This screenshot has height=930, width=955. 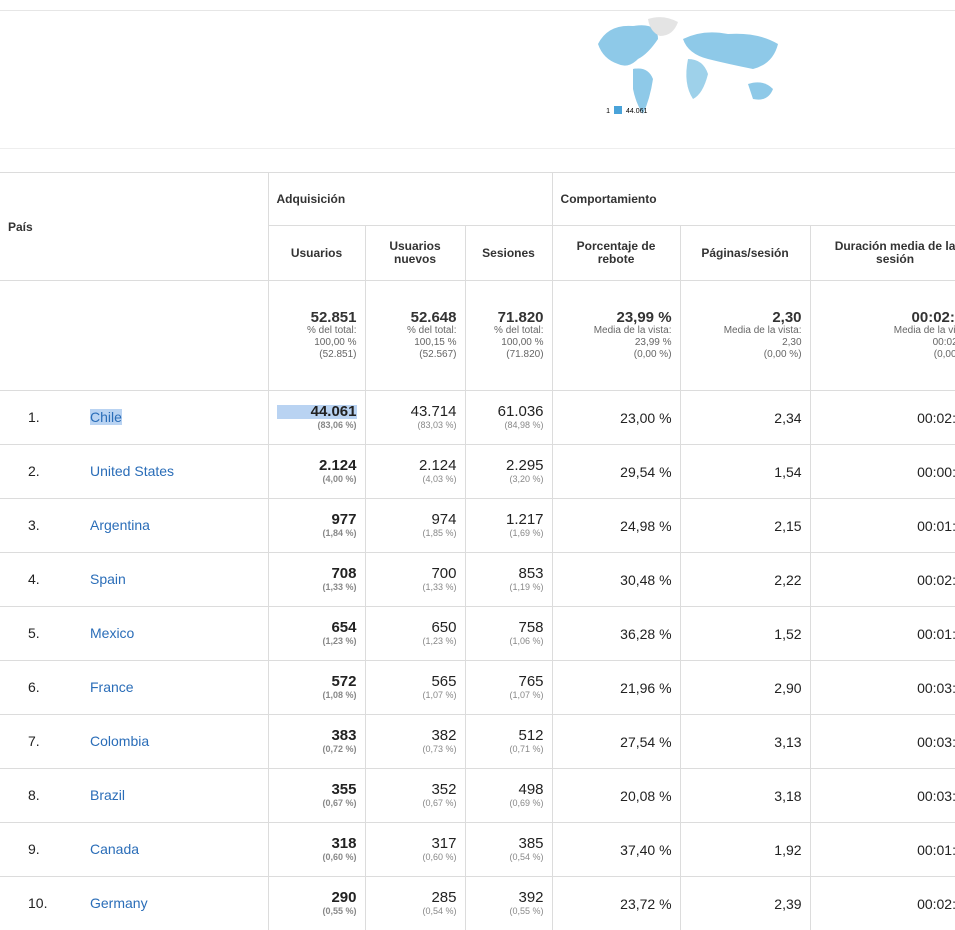 I want to click on country-link: Brazil, so click(x=108, y=794).